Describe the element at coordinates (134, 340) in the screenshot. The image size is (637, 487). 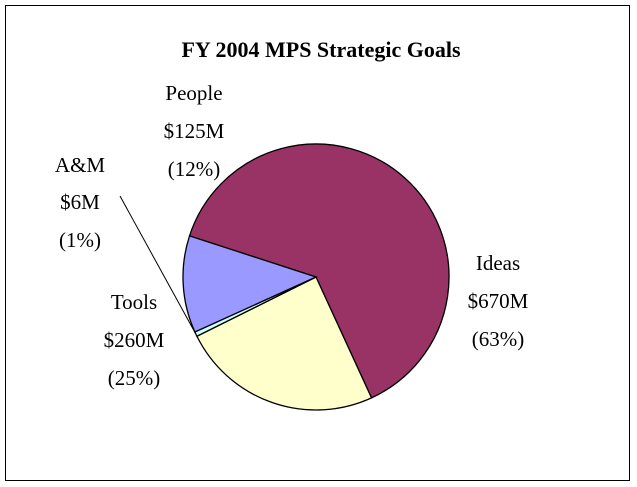
I see `slice-label-tools-amount: $260M` at that location.